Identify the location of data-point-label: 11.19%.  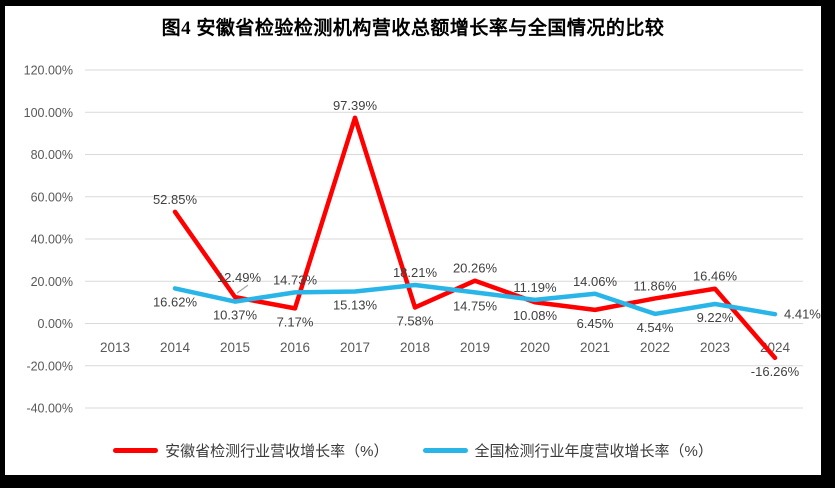
(535, 287).